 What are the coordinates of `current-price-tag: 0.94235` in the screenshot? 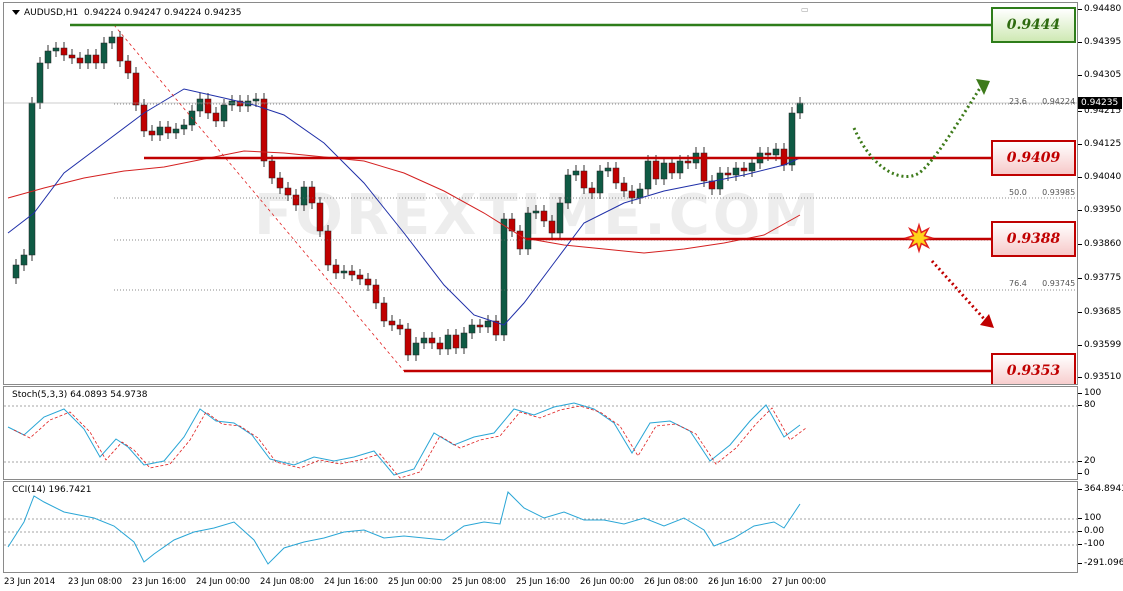 It's located at (1100, 103).